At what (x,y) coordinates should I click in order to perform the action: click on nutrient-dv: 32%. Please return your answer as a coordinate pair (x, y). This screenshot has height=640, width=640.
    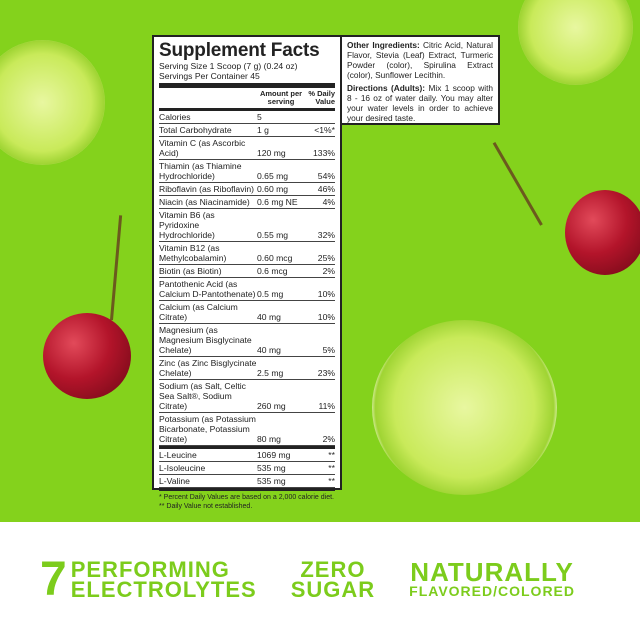
    Looking at the image, I should click on (326, 235).